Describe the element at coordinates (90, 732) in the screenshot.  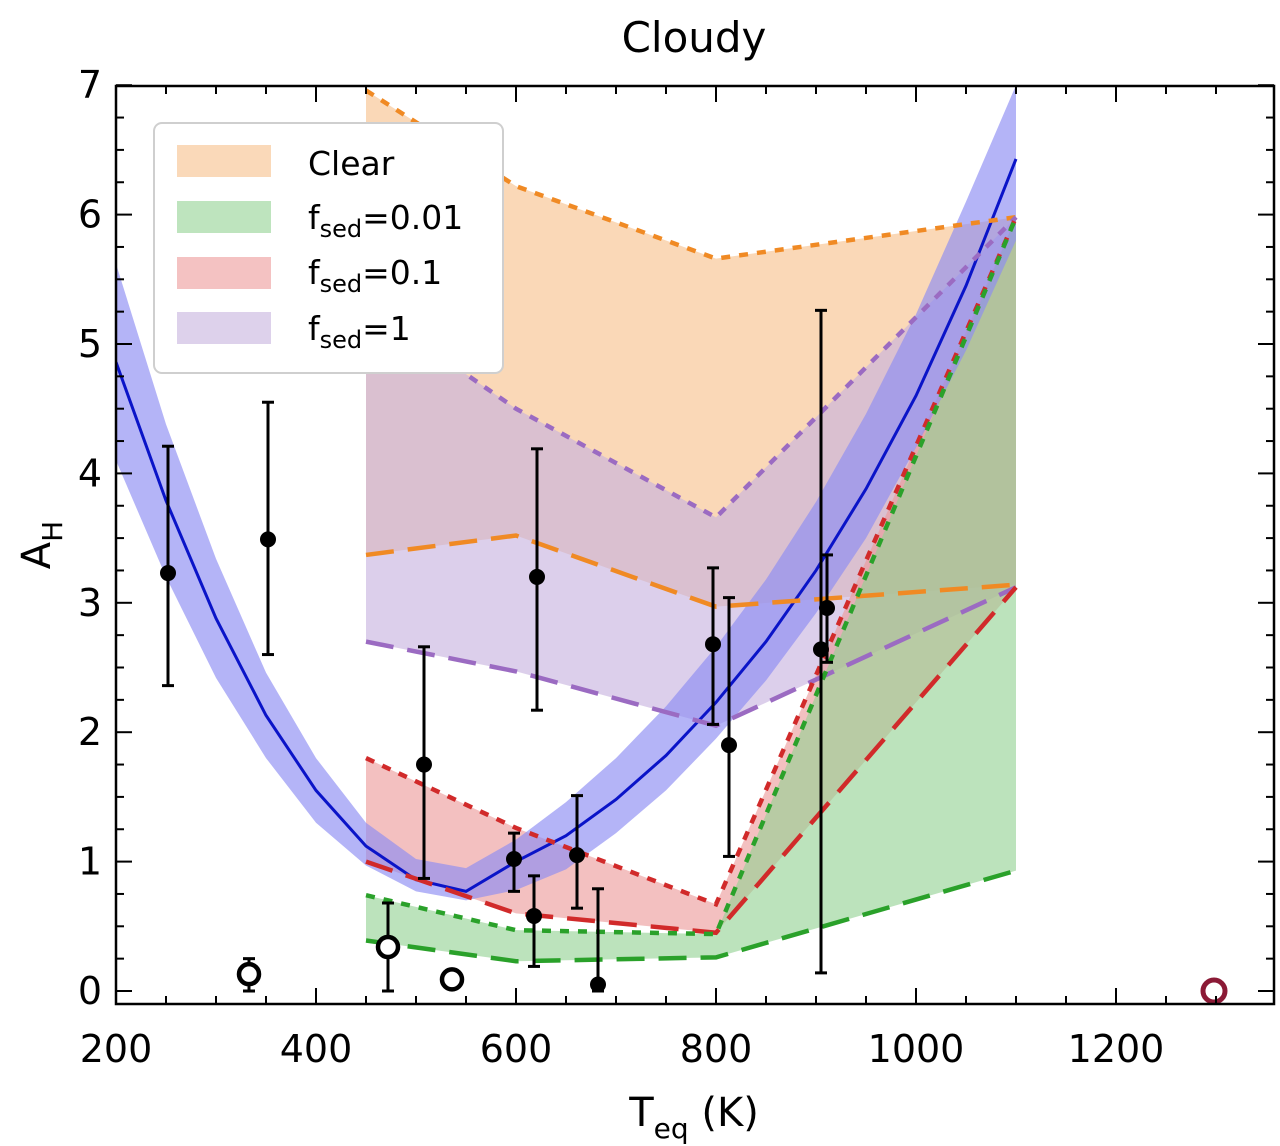
I see `y-tick-label: 2` at that location.